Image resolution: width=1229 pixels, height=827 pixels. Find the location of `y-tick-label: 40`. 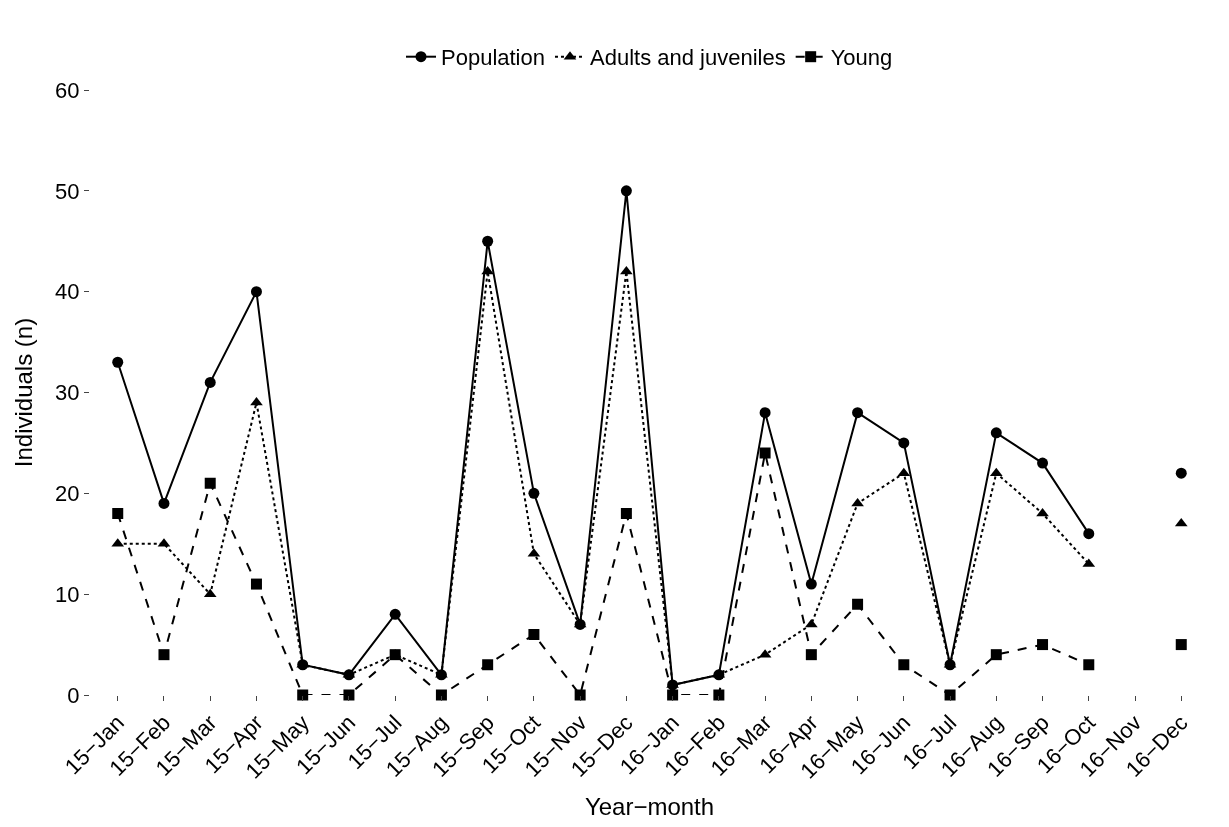

y-tick-label: 40 is located at coordinates (67, 292).